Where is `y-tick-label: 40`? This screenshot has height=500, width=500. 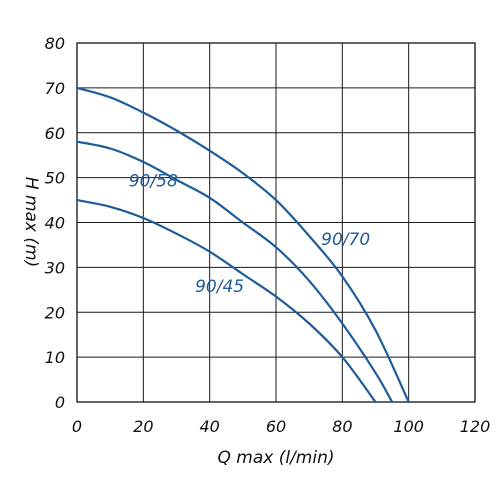
y-tick-label: 40 is located at coordinates (55, 223).